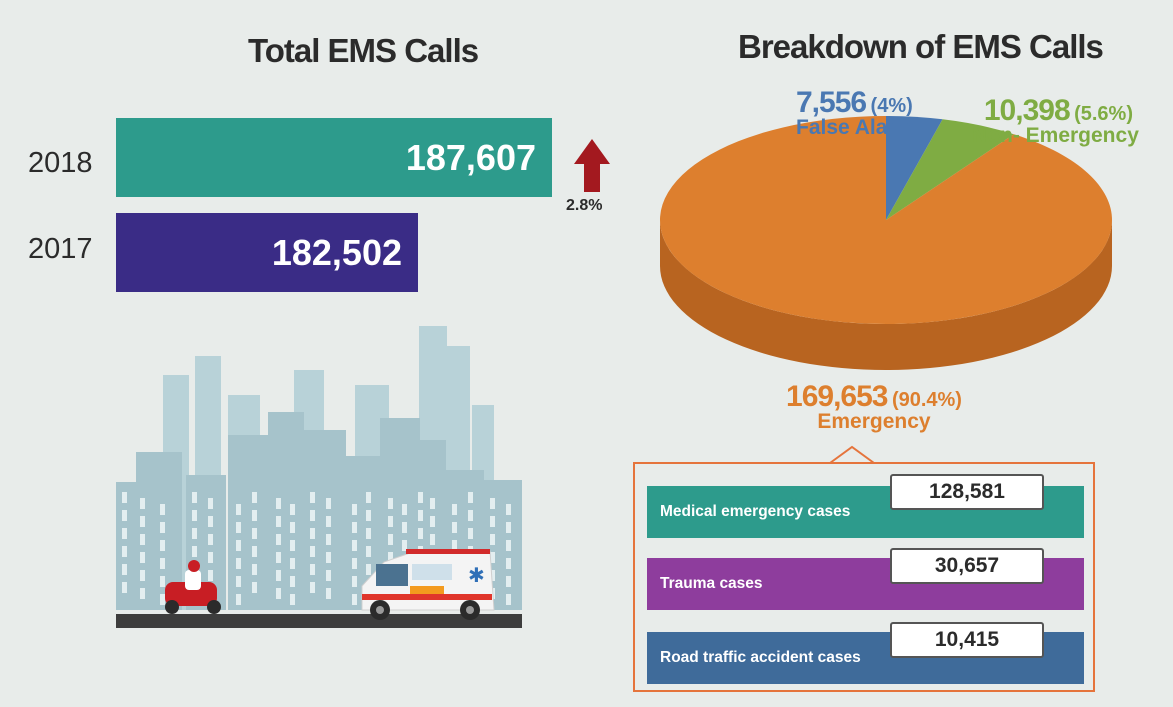 Image resolution: width=1173 pixels, height=707 pixels. I want to click on bar-2018: 187,607, so click(334, 157).